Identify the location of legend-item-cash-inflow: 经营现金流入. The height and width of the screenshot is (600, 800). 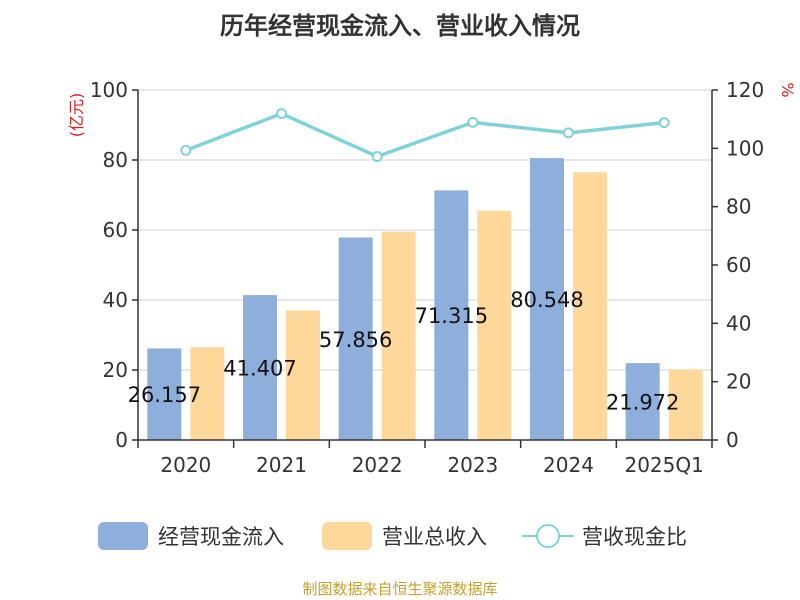
(191, 536).